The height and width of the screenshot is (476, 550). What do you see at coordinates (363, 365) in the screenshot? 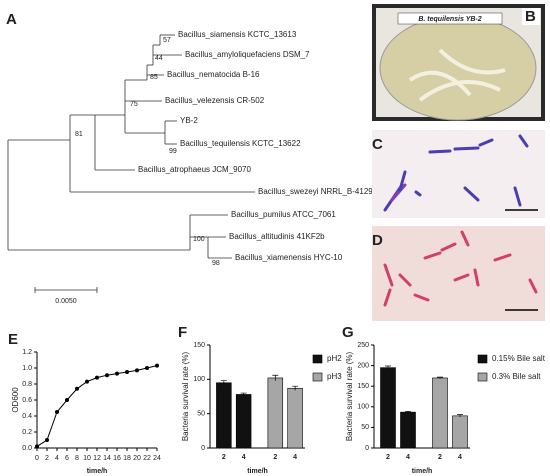
I see `y-tick-label: 200` at bounding box center [363, 365].